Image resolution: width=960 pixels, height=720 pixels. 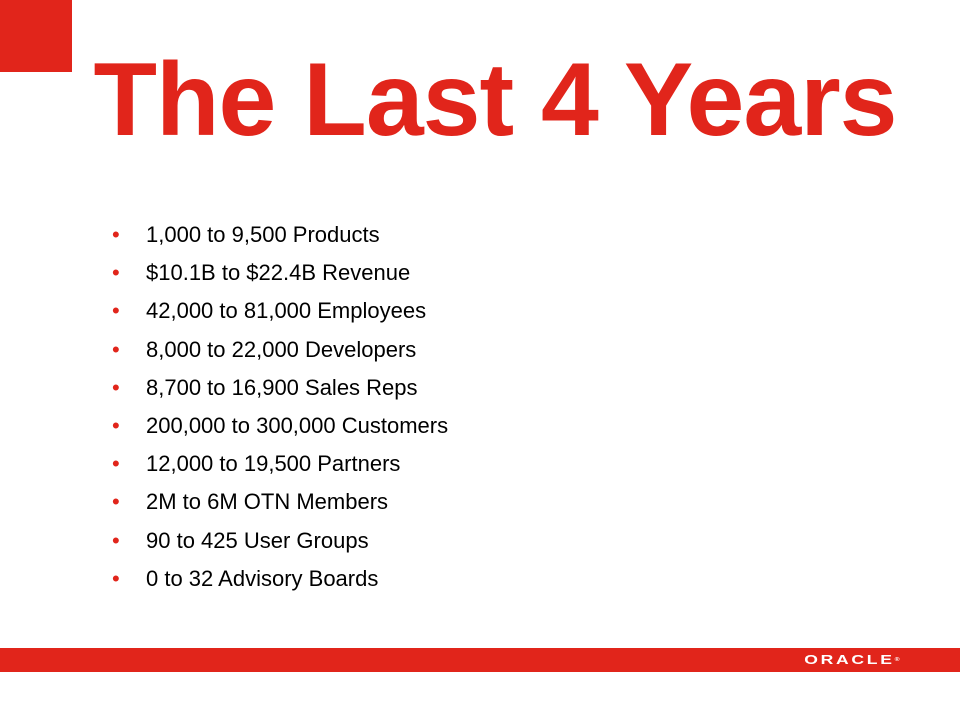 I want to click on bullet-item: • 12,000 to 19,500 Partners, so click(x=280, y=464).